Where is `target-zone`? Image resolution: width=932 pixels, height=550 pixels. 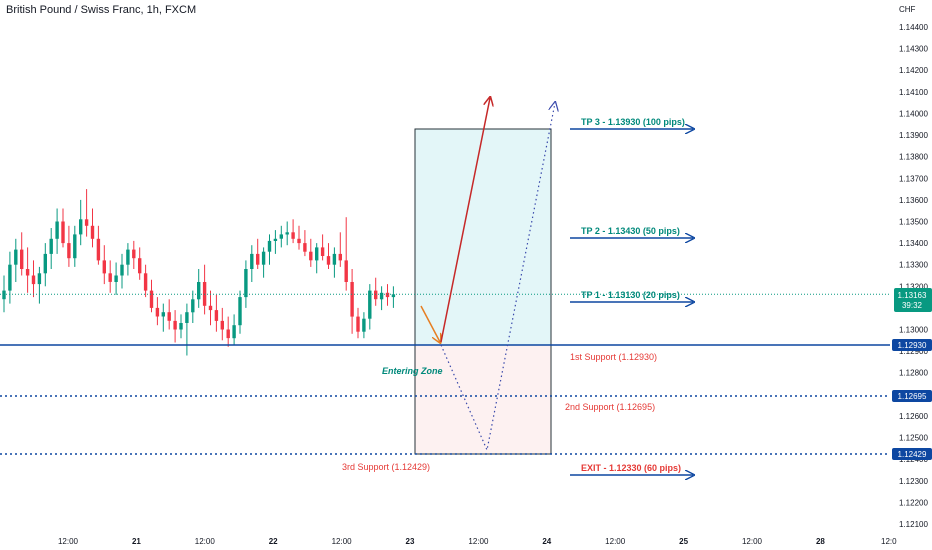 target-zone is located at coordinates (483, 237).